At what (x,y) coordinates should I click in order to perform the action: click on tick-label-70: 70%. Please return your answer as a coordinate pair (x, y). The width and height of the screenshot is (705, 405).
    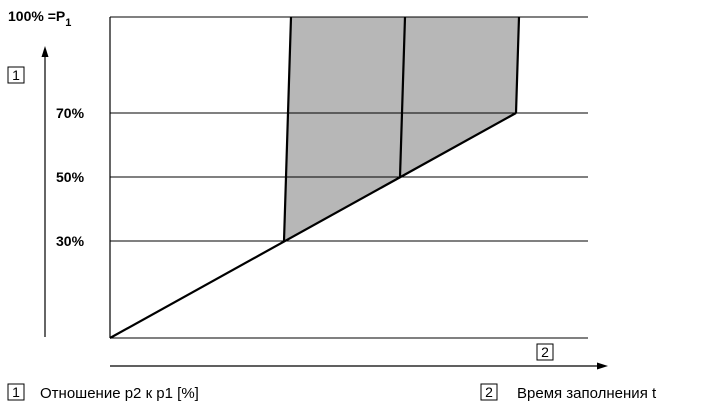
    Looking at the image, I should click on (70, 113).